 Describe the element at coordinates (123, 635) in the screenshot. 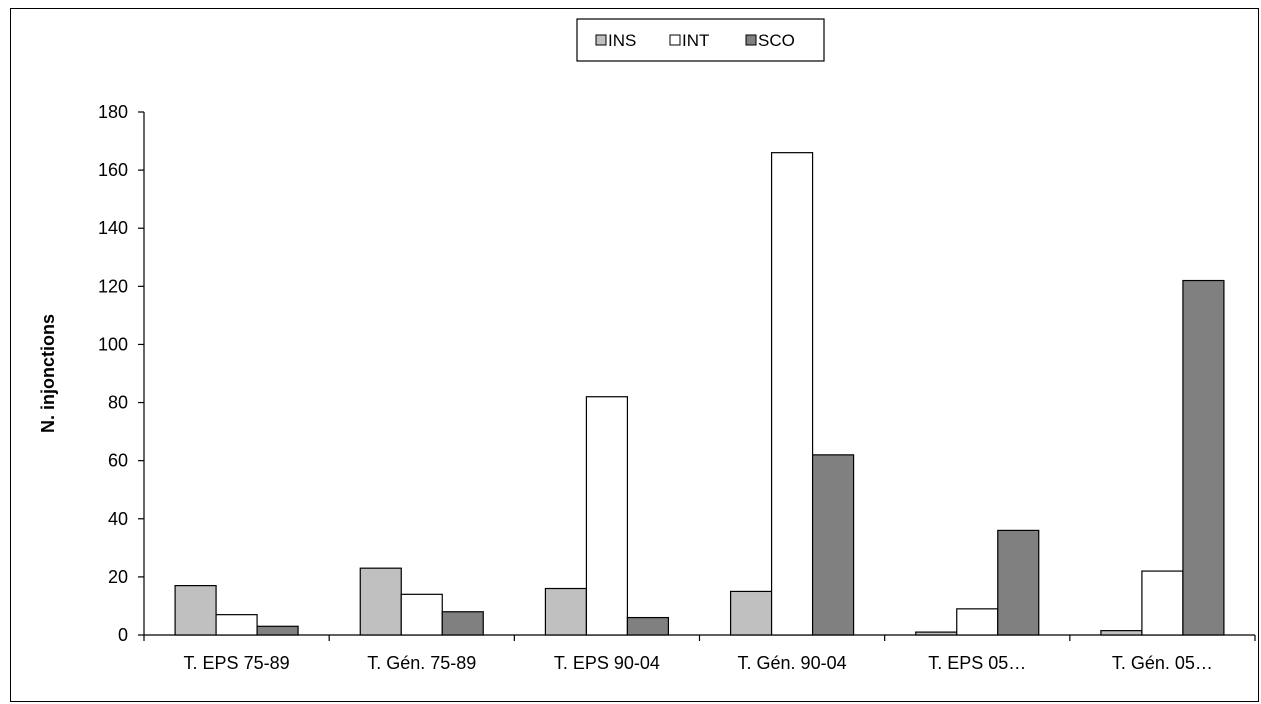

I see `y-tick-label: 0` at that location.